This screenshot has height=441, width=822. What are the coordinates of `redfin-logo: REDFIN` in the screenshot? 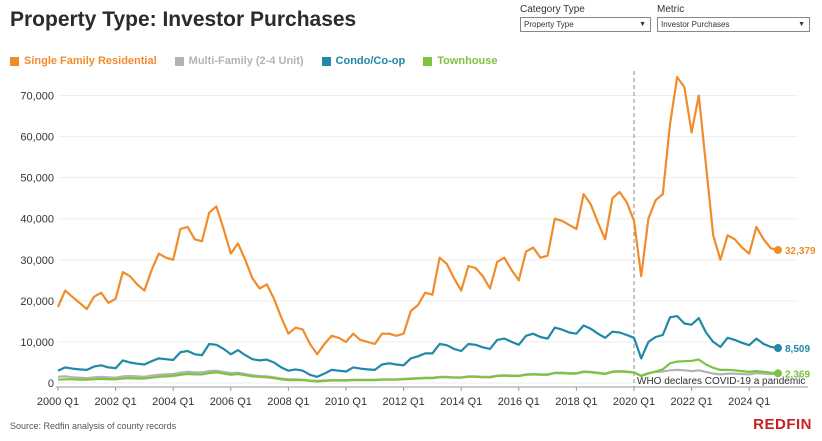 It's located at (782, 424).